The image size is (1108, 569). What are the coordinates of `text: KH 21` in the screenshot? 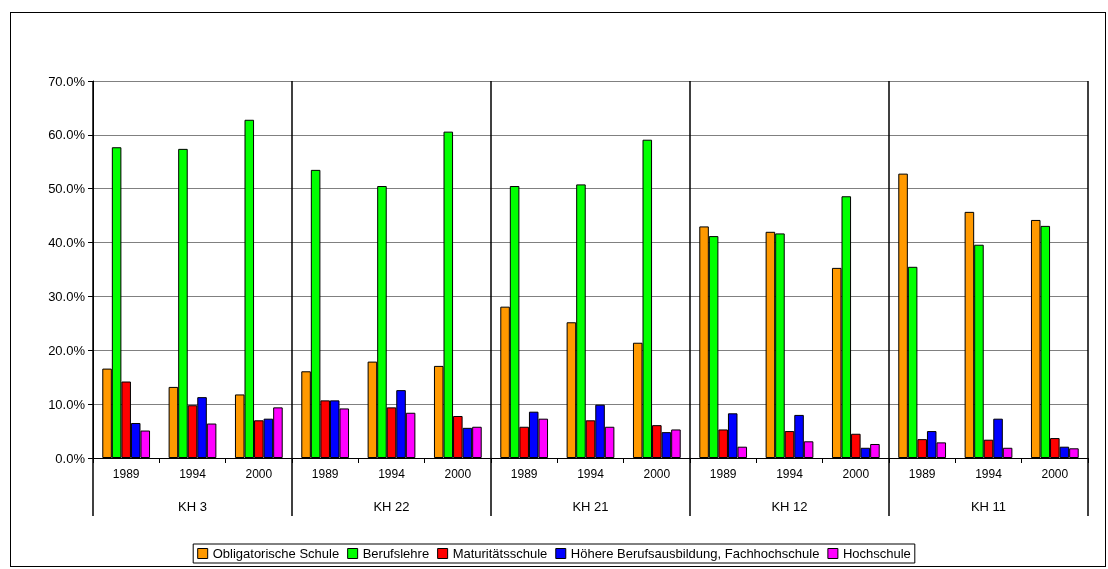 It's located at (590, 506).